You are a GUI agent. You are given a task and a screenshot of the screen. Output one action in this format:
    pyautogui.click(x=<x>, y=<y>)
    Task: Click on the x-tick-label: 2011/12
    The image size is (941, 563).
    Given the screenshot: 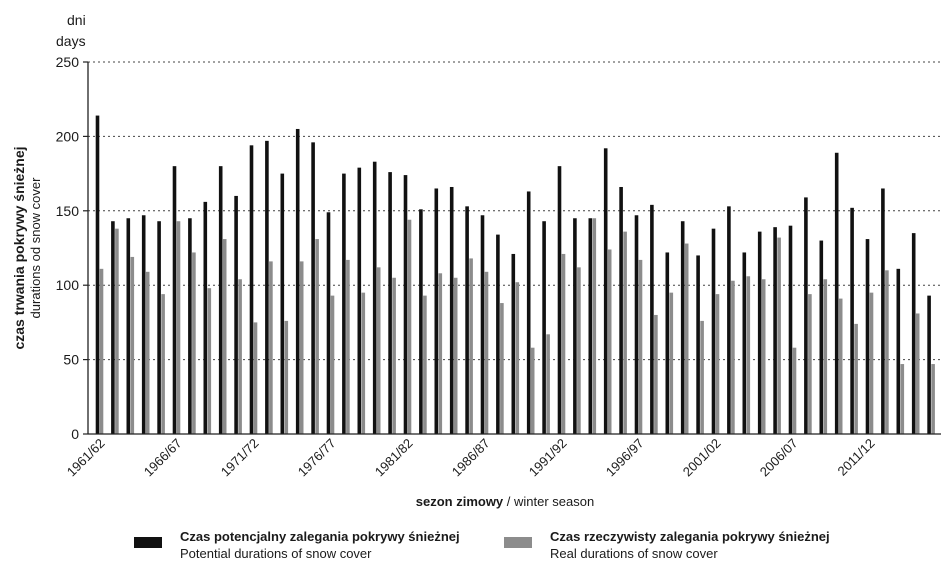 What is the action you would take?
    pyautogui.click(x=855, y=457)
    